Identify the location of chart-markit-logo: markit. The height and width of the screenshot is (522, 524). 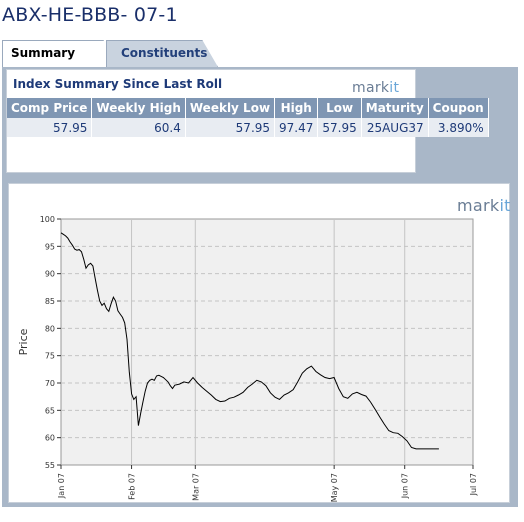
(484, 205).